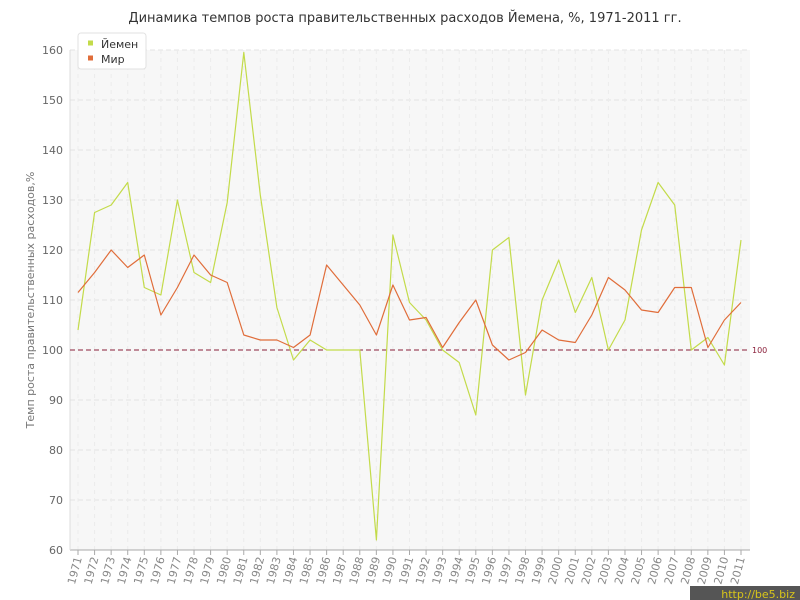  I want to click on legend-box, so click(112, 51).